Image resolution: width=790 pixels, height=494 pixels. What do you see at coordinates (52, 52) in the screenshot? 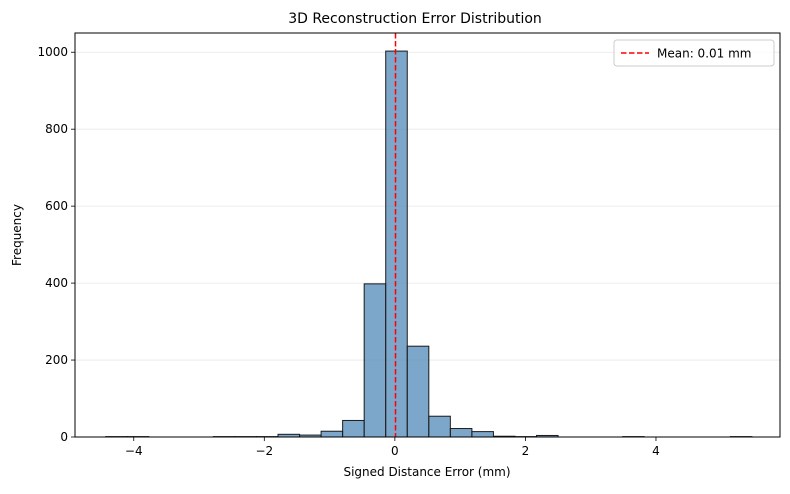
I see `y-tick-label: 1000` at bounding box center [52, 52].